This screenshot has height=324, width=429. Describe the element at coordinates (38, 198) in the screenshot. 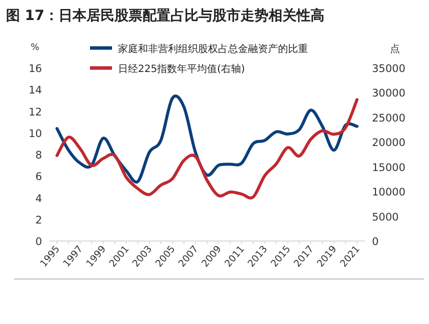

I see `y-tick-label: 4` at that location.